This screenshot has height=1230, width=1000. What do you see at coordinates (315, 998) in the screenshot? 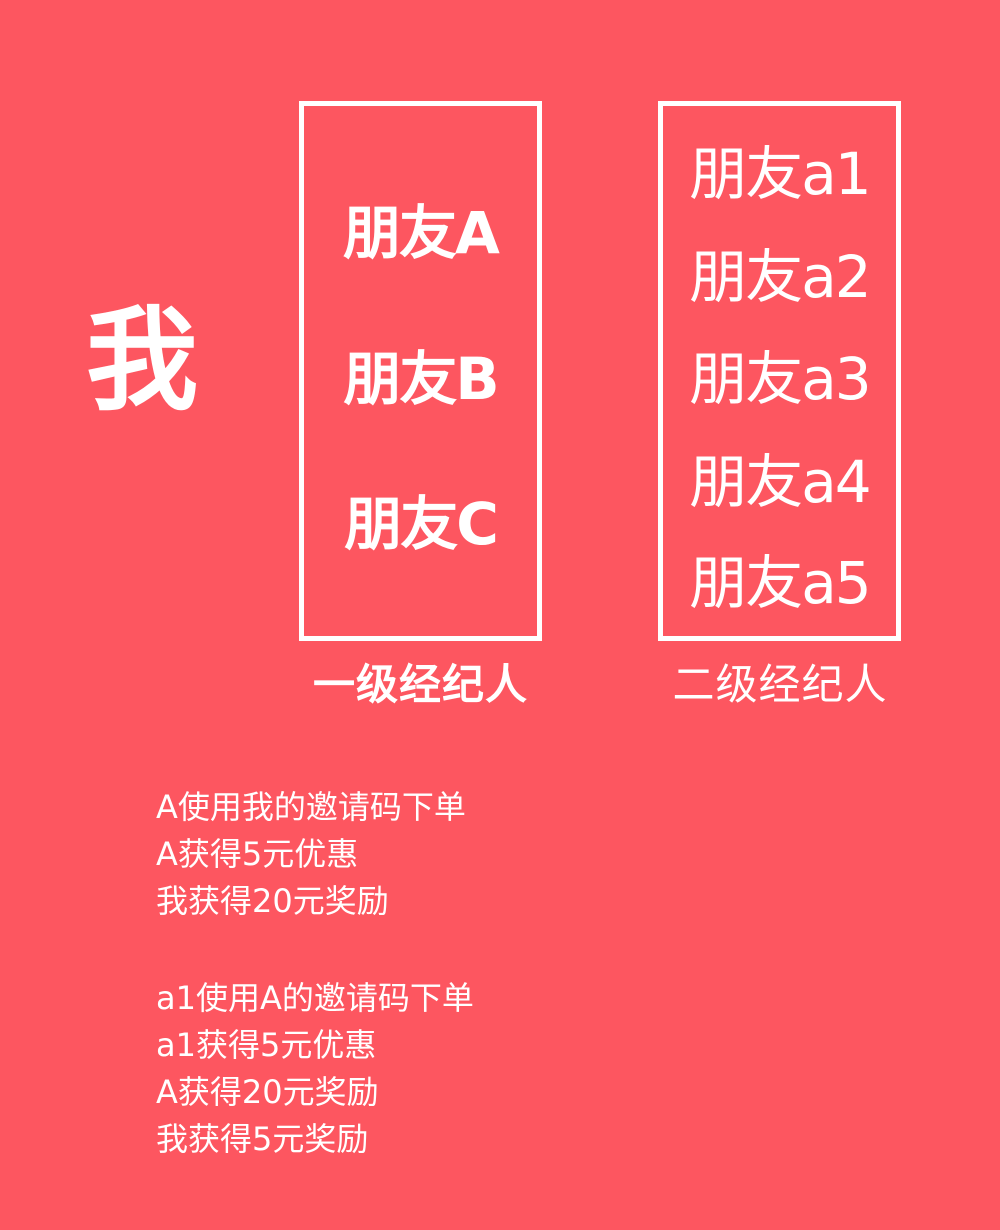
I see `note-line: a1使用A的邀请码下单` at bounding box center [315, 998].